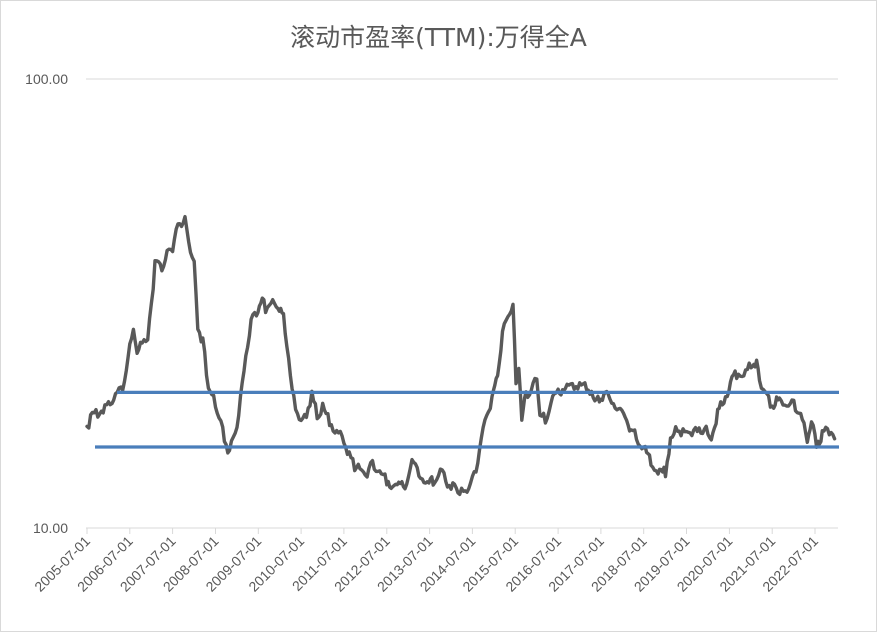 This screenshot has height=632, width=877. Describe the element at coordinates (438, 37) in the screenshot. I see `chart-title: 滚动市盈率(TTM):万得全A` at that location.